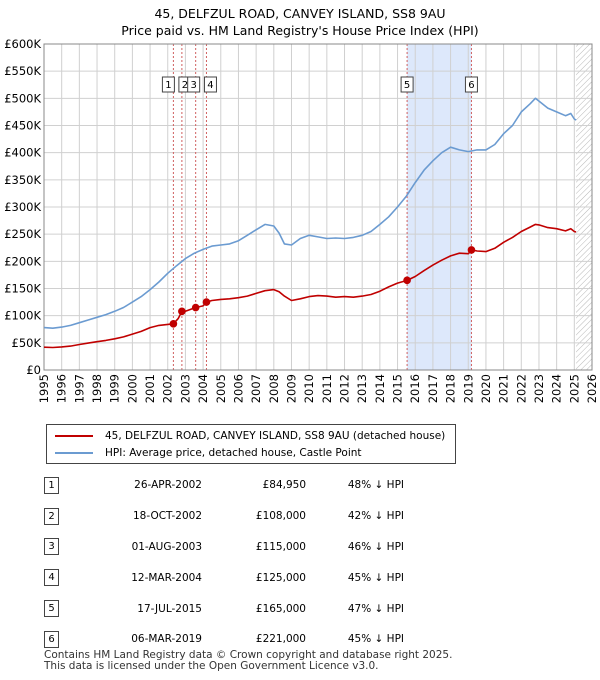 Image resolution: width=600 pixels, height=680 pixels. I want to click on y-tick-label: £200K, so click(22, 261).